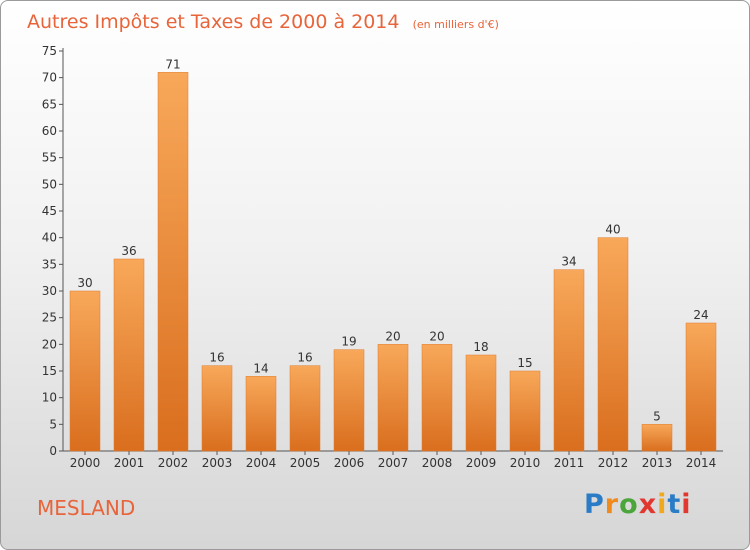  I want to click on proxiti-logo: Proxiti, so click(638, 504).